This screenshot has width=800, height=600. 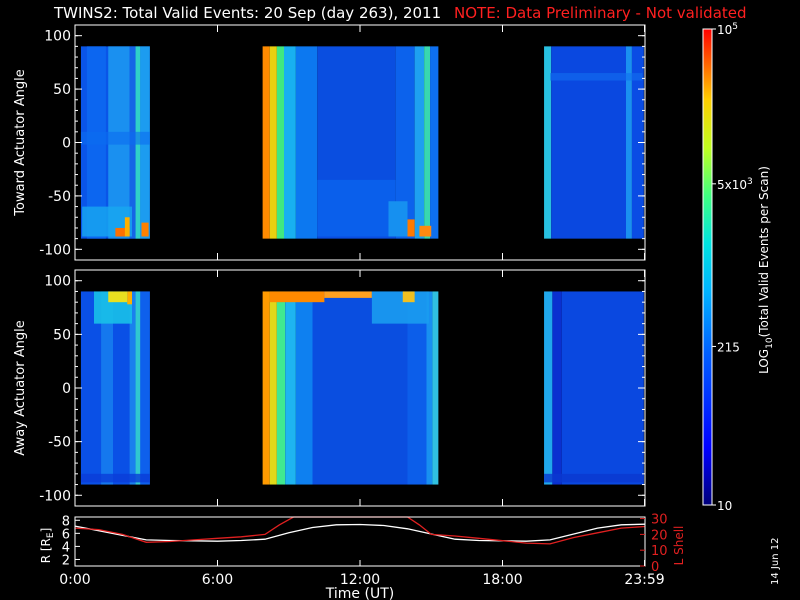 I want to click on colorbar-tick-base: 215, so click(x=728, y=347).